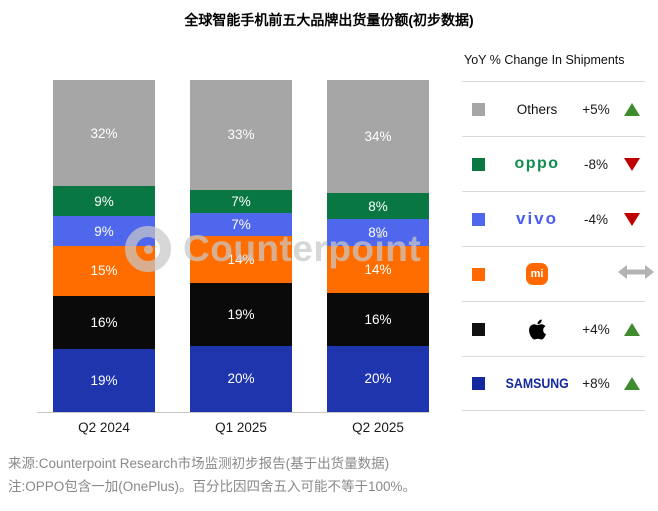  Describe the element at coordinates (537, 109) in the screenshot. I see `others-label: Others` at that location.